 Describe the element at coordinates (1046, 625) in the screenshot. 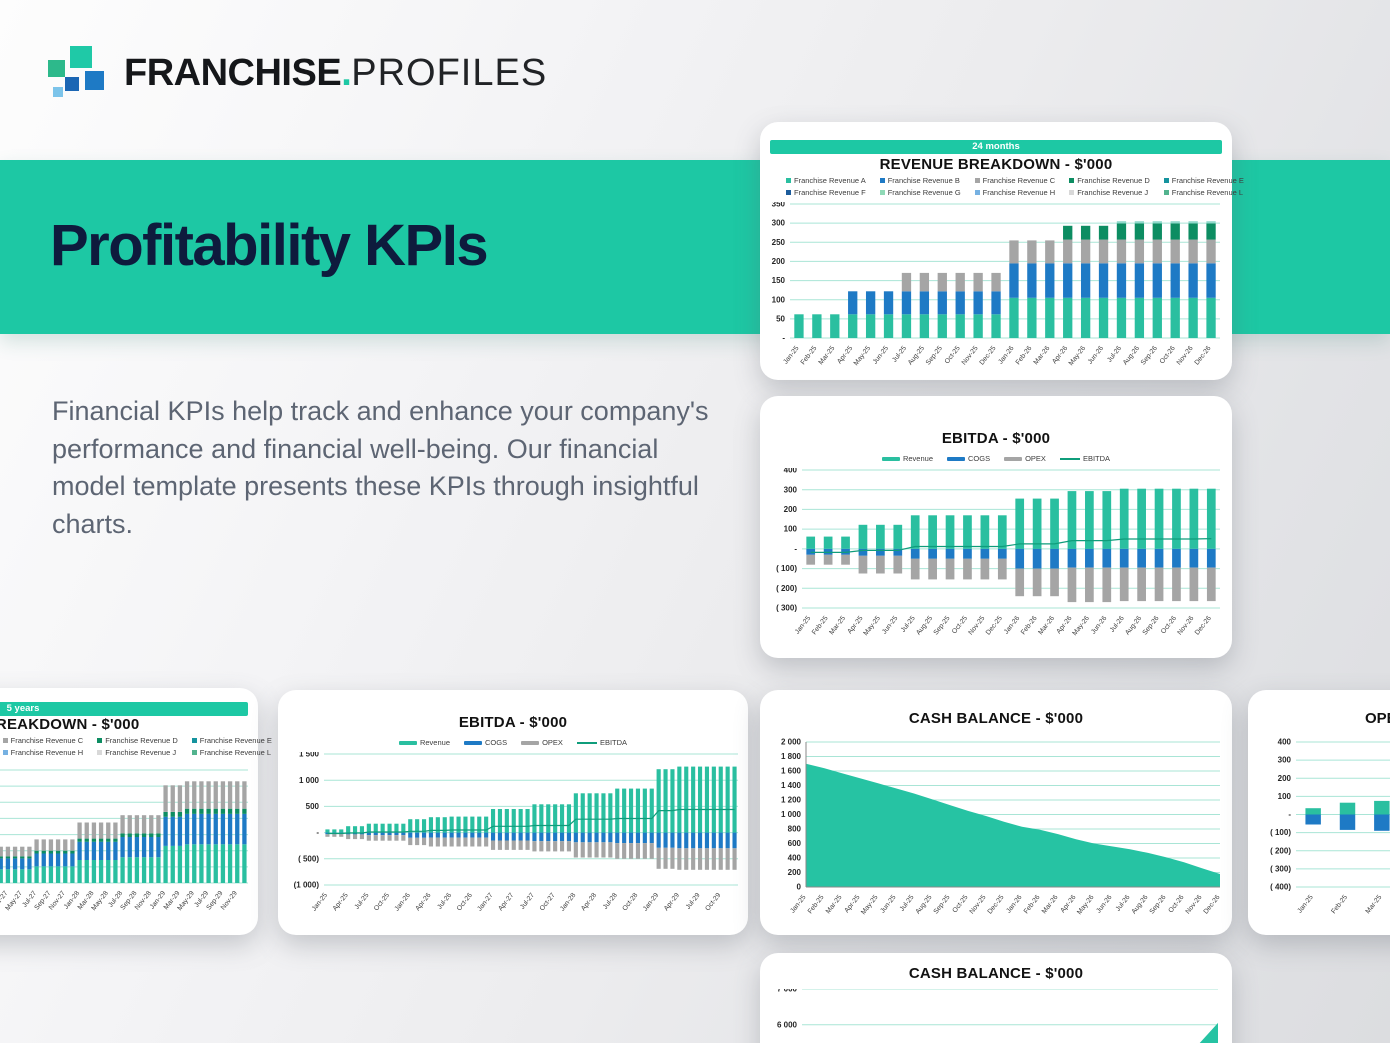

I see `svg-text: Mar-26` at that location.